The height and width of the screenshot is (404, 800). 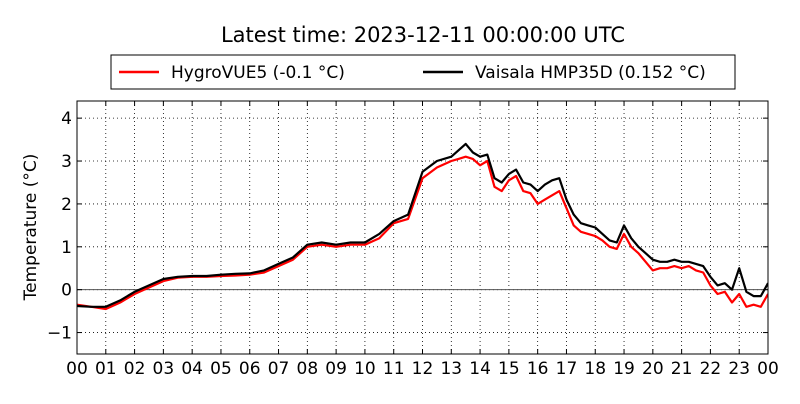 What do you see at coordinates (135, 369) in the screenshot?
I see `x-tick-label: 02` at bounding box center [135, 369].